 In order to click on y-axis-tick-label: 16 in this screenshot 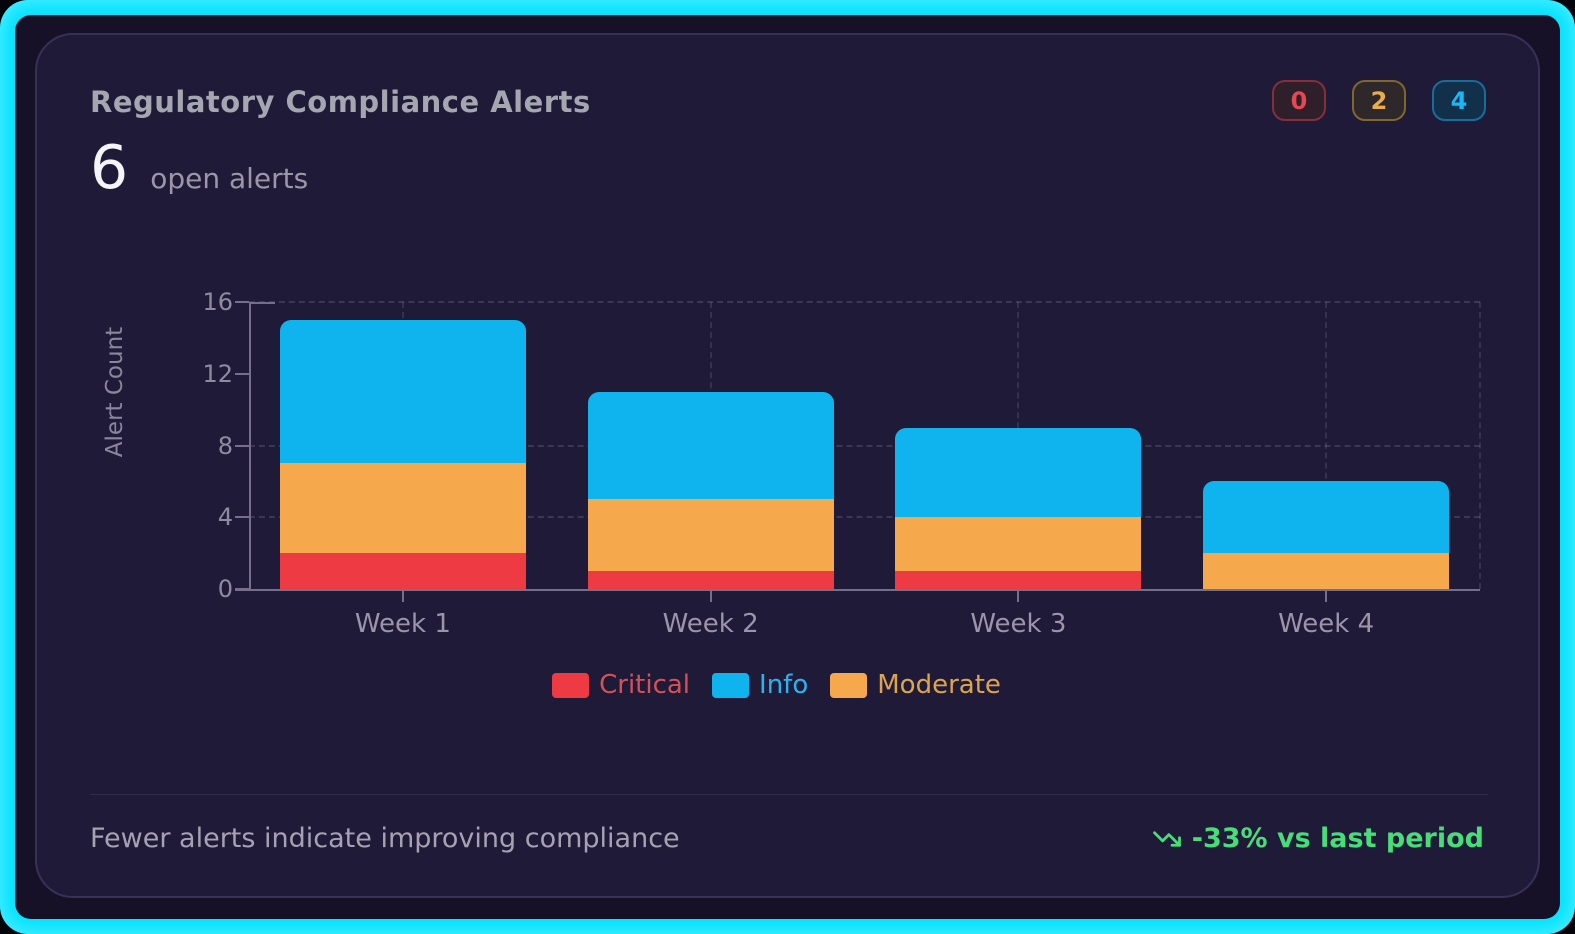, I will do `click(217, 302)`.